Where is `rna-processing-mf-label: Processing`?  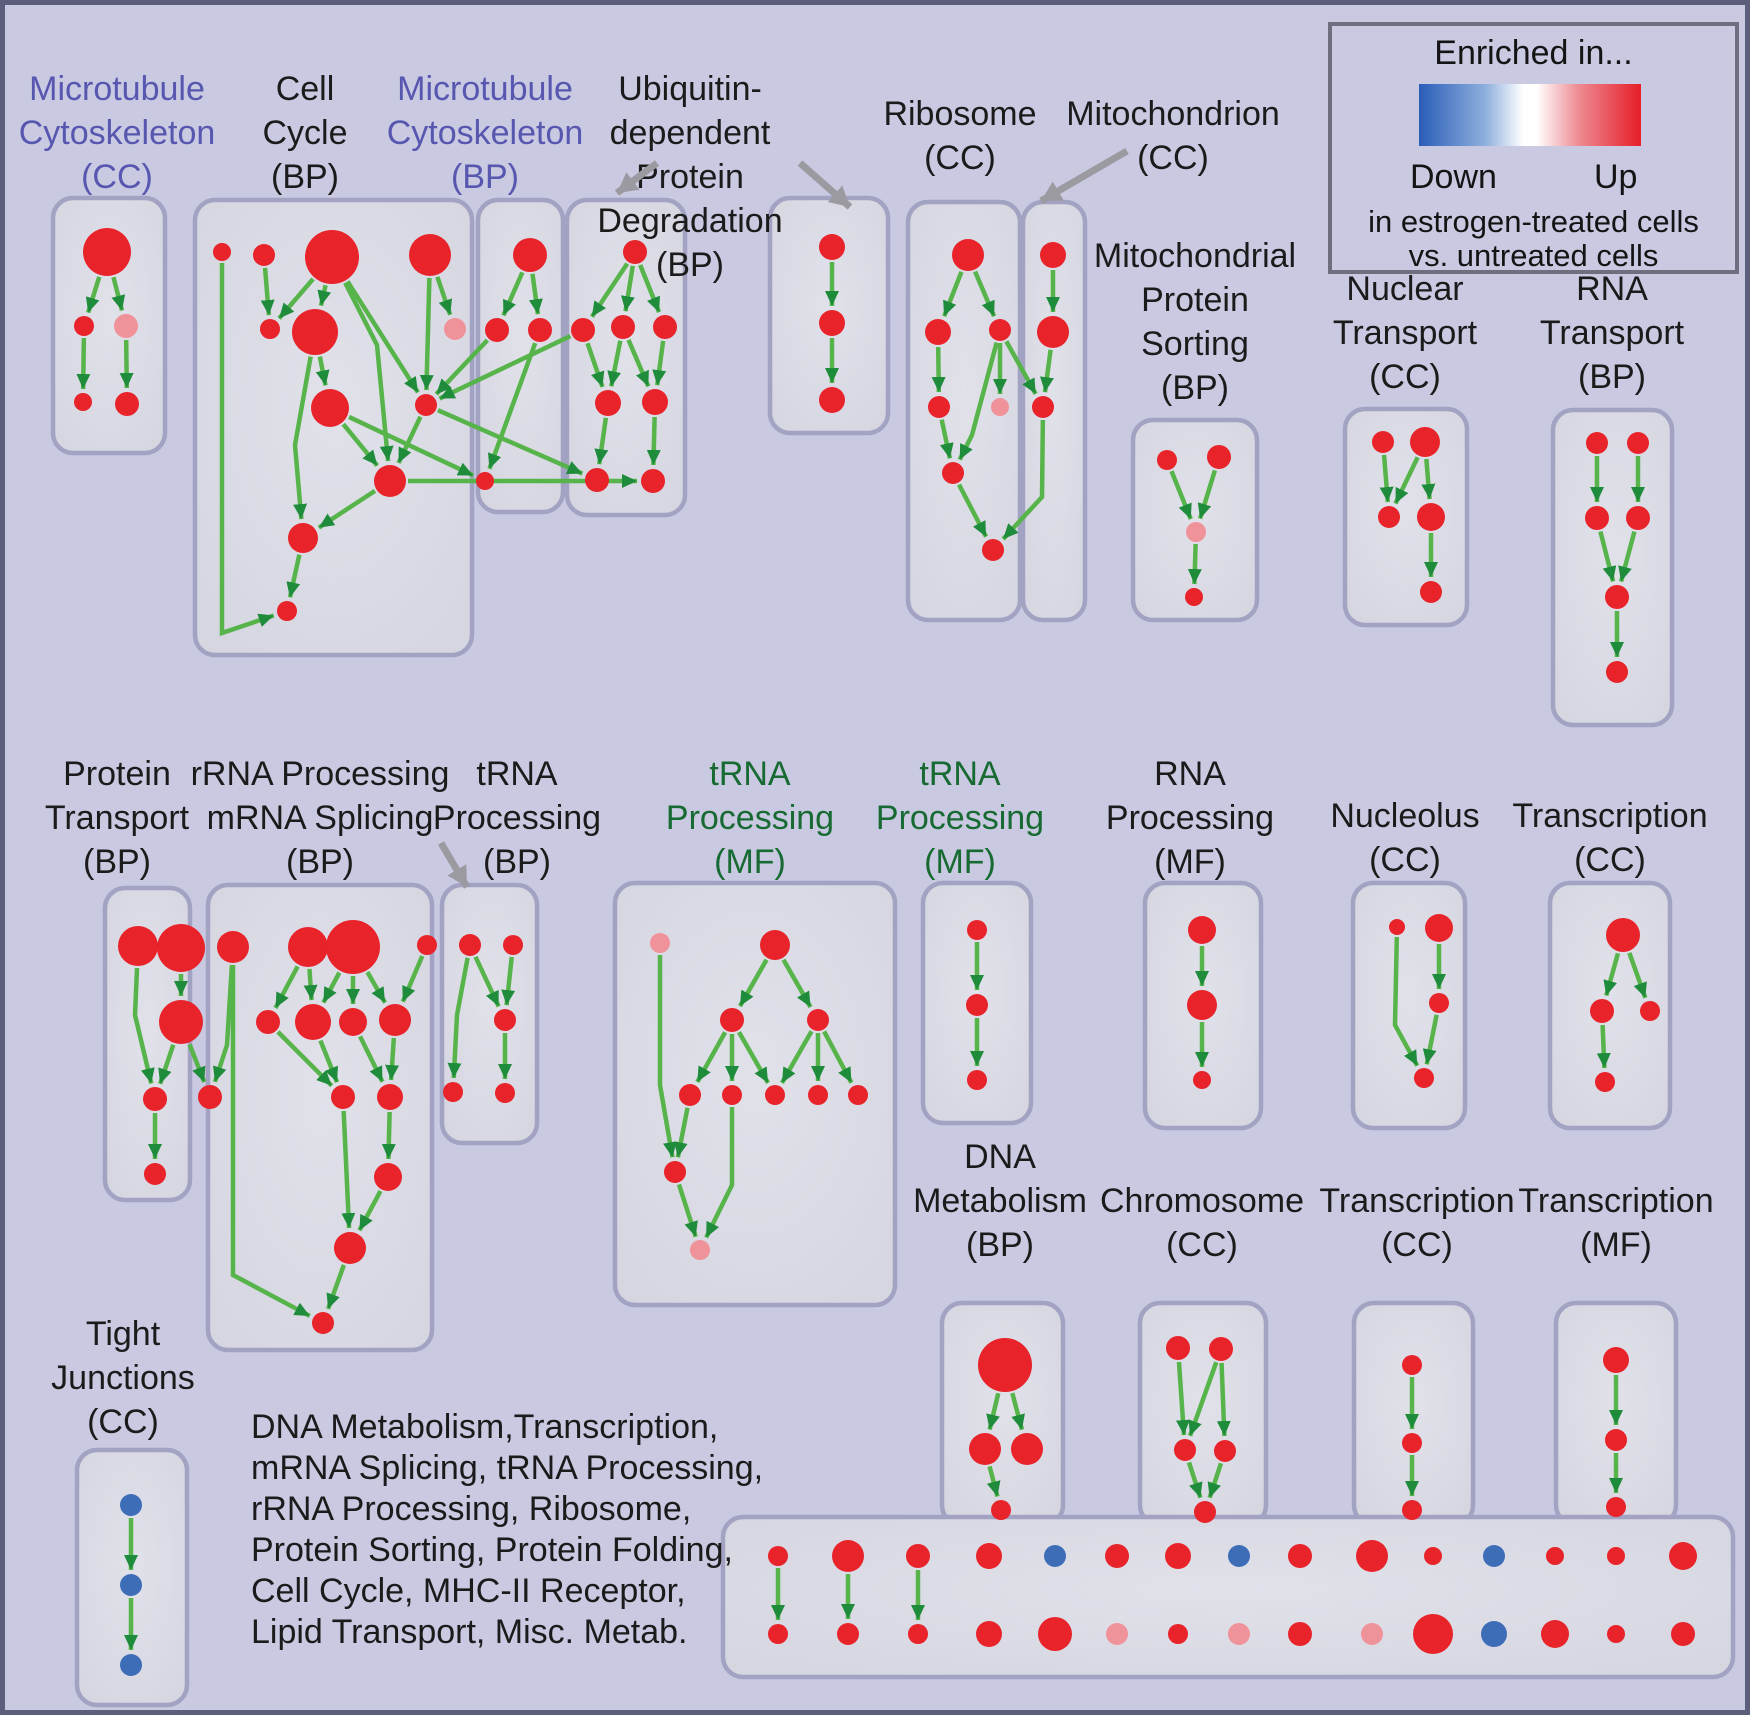 rna-processing-mf-label: Processing is located at coordinates (1190, 818).